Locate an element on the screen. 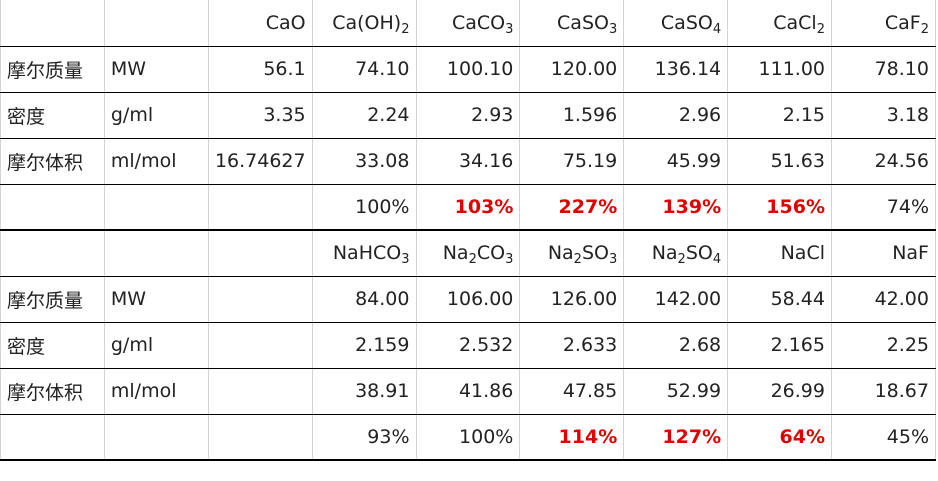 The height and width of the screenshot is (481, 938). cell: 106.00 is located at coordinates (468, 299).